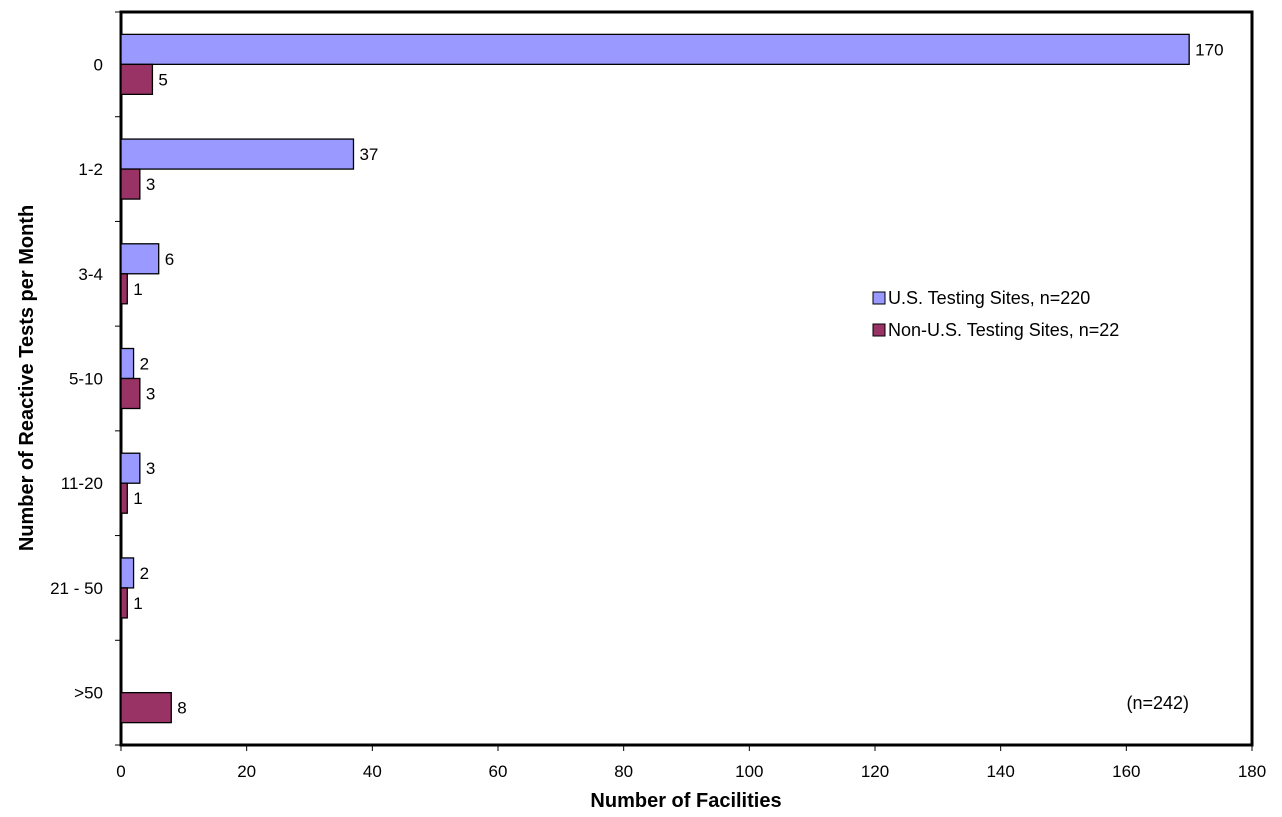 This screenshot has width=1282, height=817. What do you see at coordinates (88, 693) in the screenshot?
I see `y-category-label: >50` at bounding box center [88, 693].